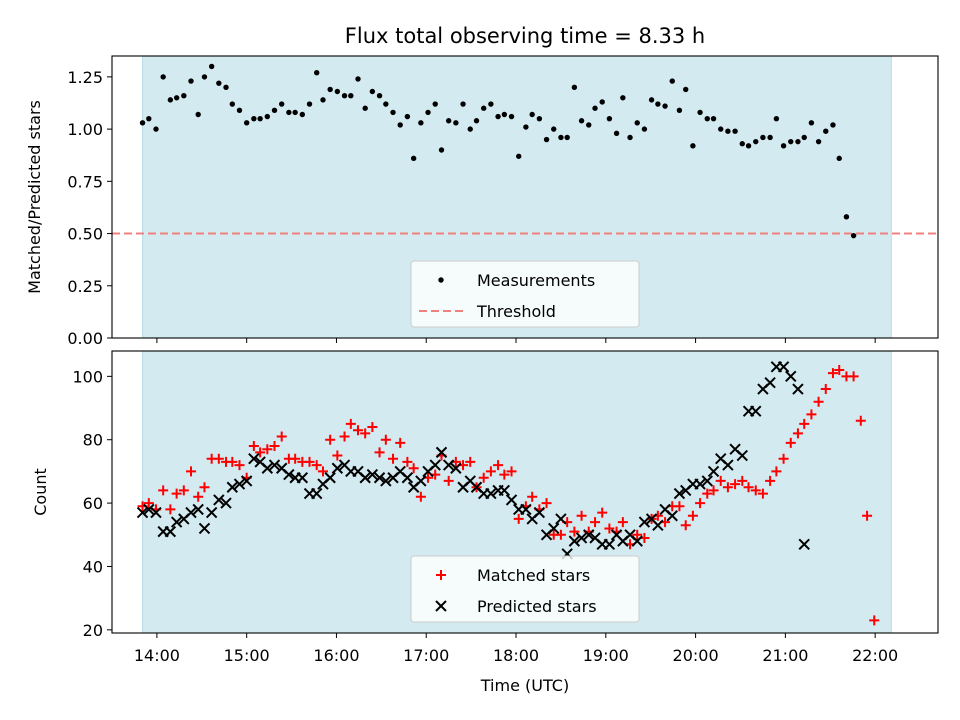  What do you see at coordinates (536, 280) in the screenshot?
I see `legend-label: Measurements` at bounding box center [536, 280].